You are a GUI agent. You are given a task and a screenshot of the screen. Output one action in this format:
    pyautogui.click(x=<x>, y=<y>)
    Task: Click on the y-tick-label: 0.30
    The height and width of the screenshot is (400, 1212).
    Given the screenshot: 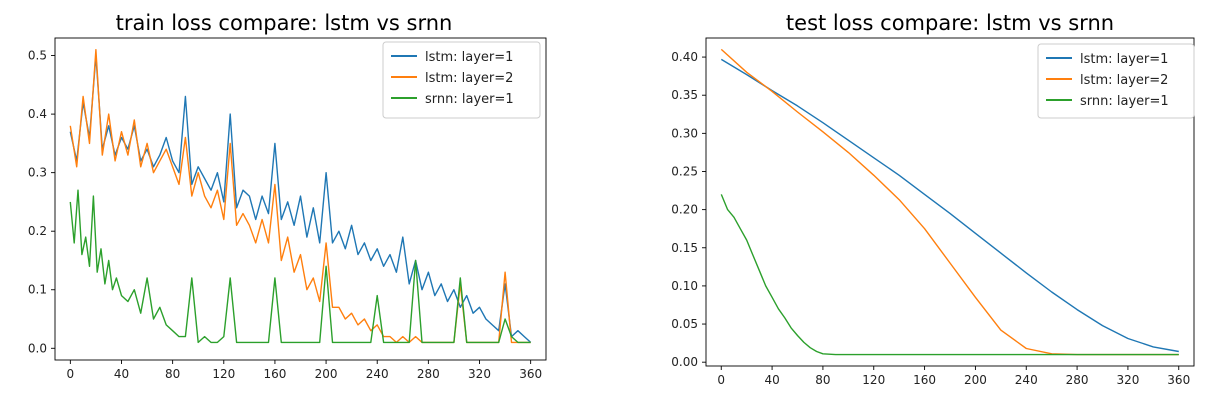 What is the action you would take?
    pyautogui.click(x=684, y=133)
    